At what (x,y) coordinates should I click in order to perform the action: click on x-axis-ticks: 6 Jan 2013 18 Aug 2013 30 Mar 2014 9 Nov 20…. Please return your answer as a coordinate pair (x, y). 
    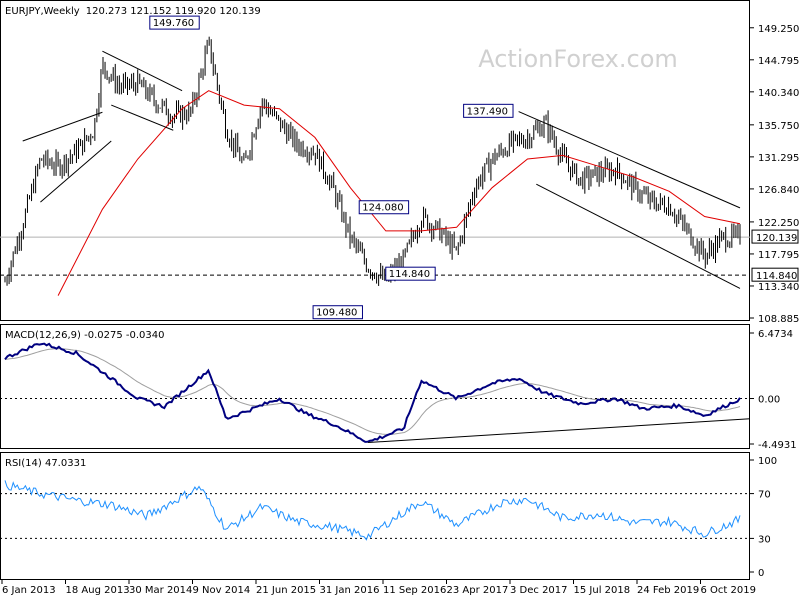
    Looking at the image, I should click on (378, 588).